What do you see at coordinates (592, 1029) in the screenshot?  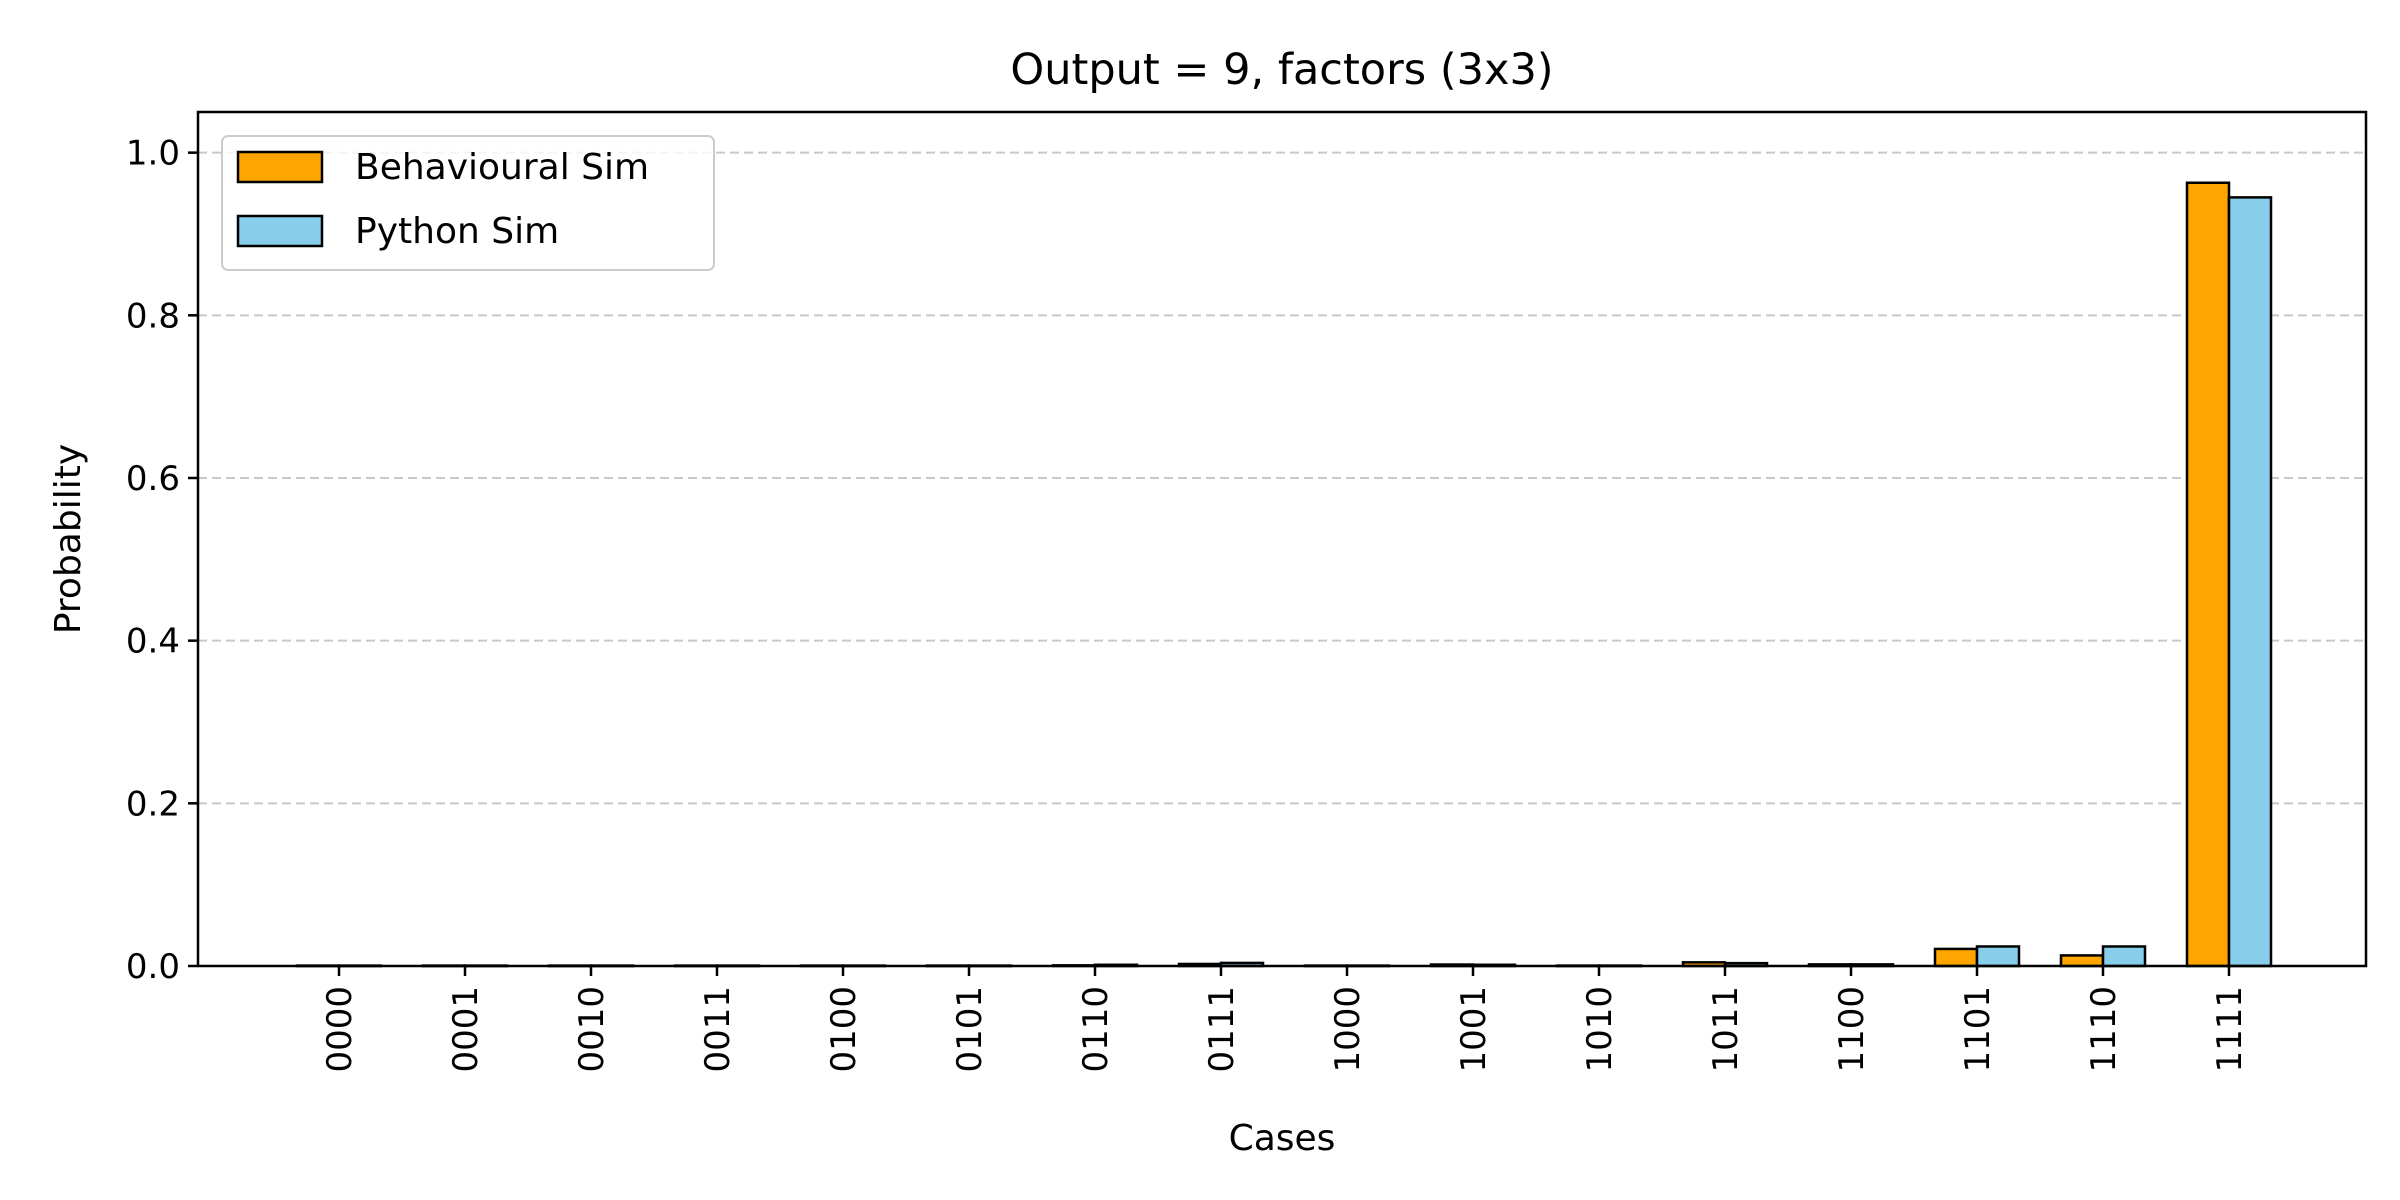 I see `x-tick-label: 0010` at bounding box center [592, 1029].